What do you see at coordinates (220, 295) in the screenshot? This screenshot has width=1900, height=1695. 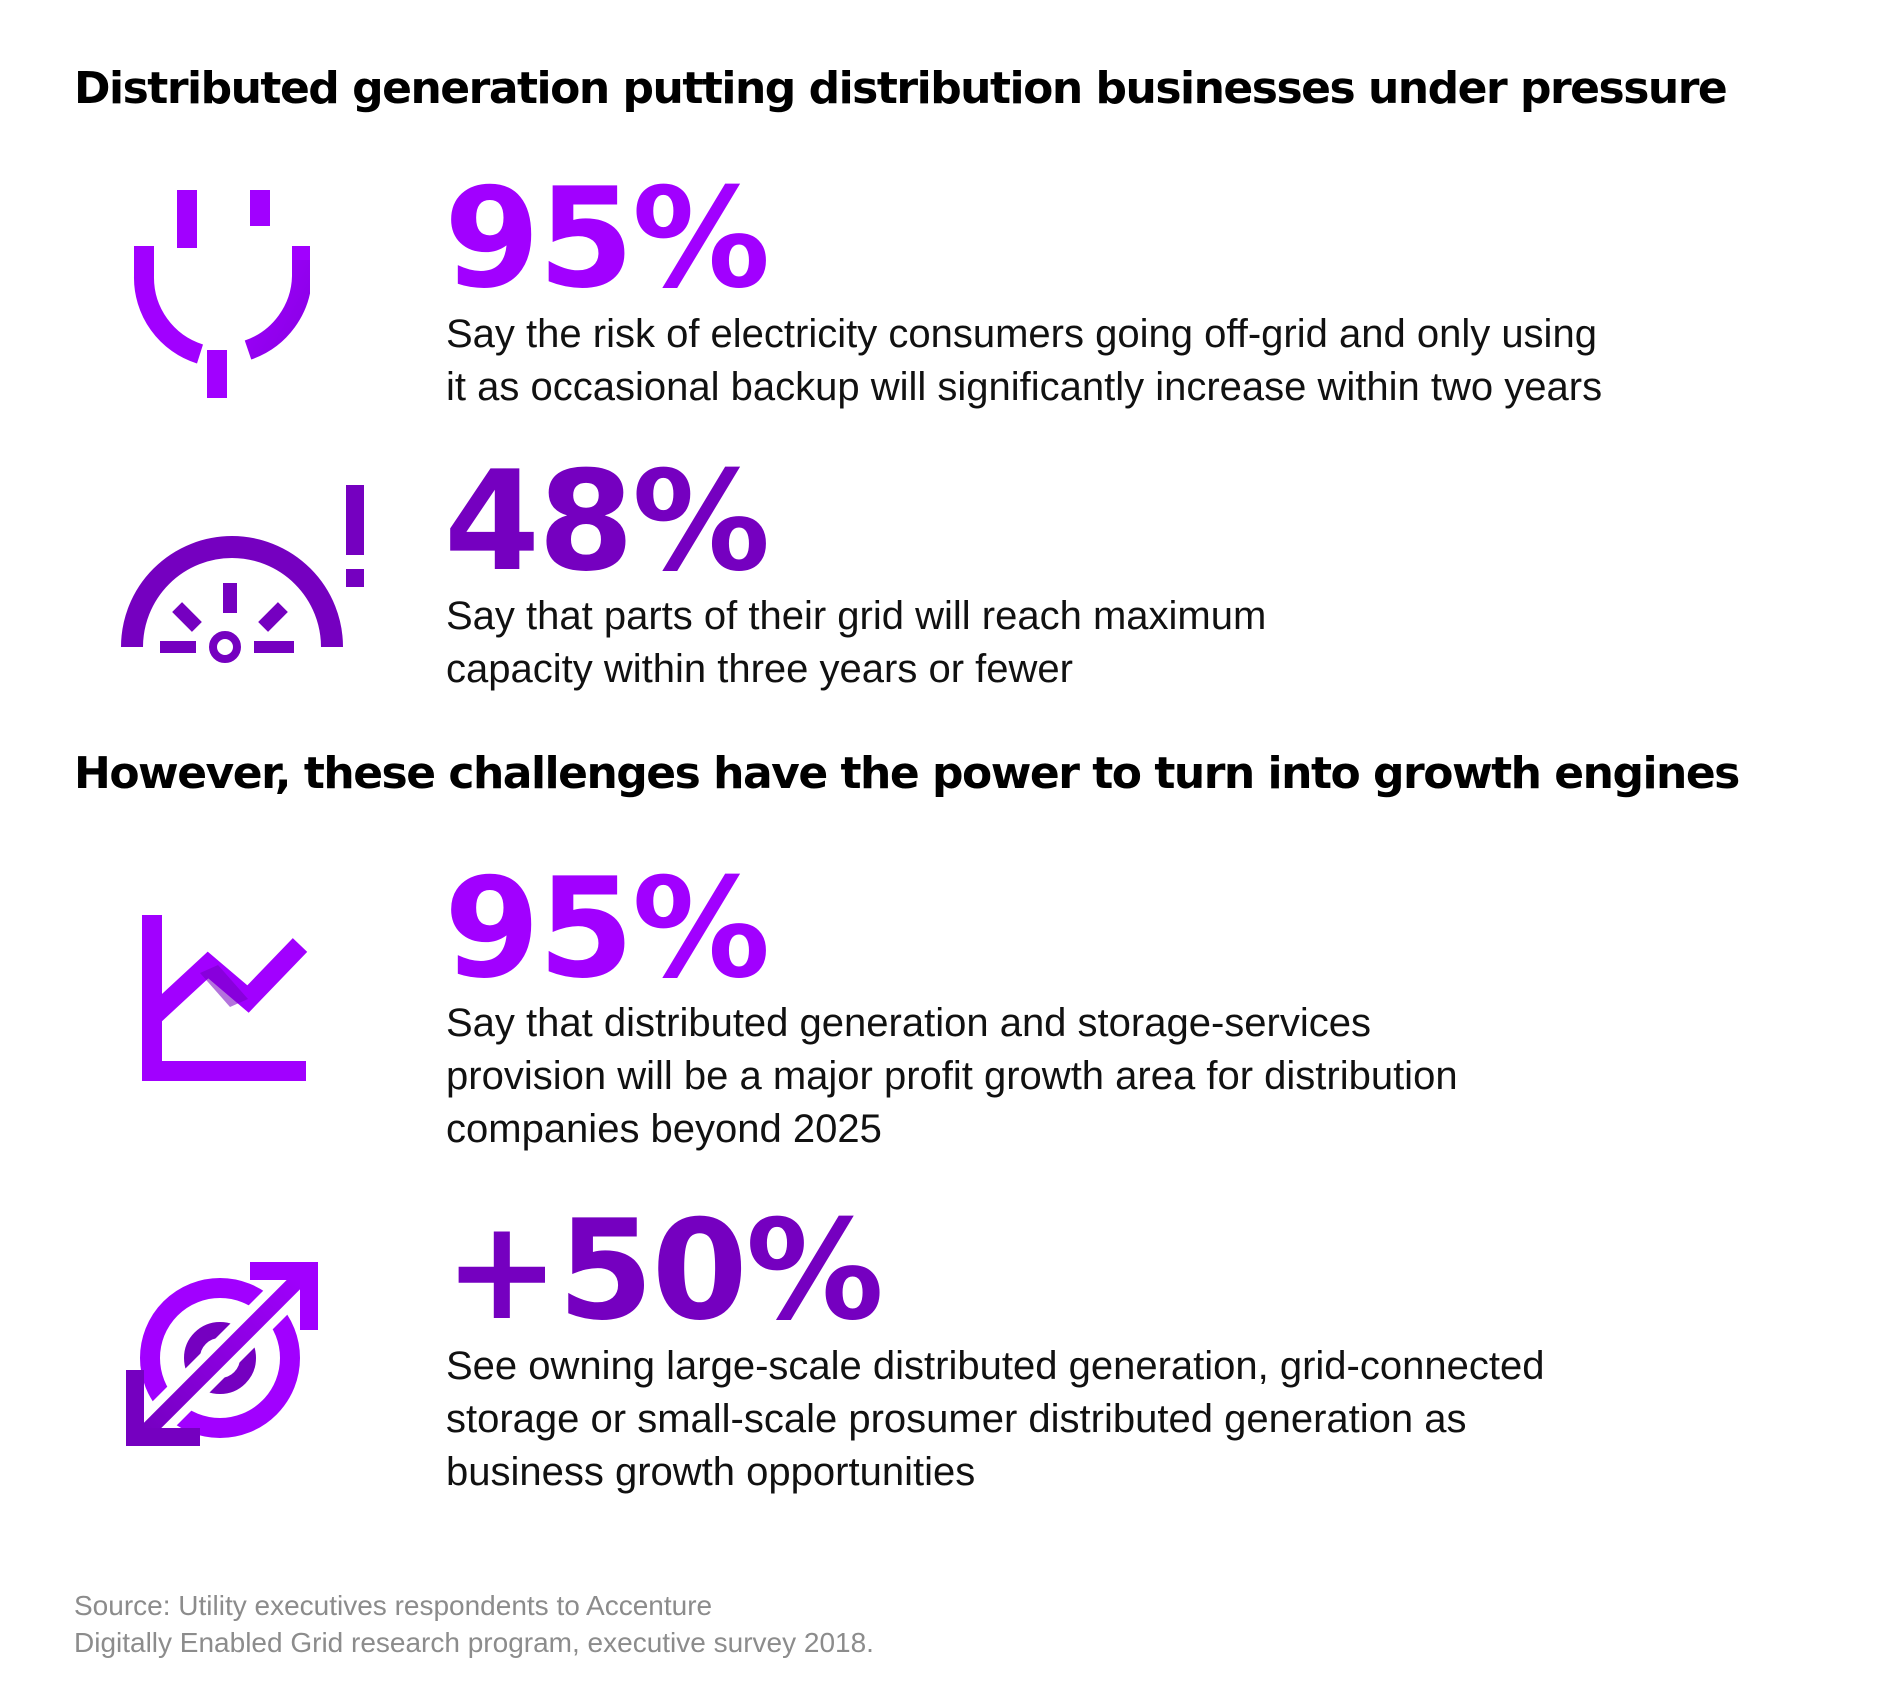 I see `plug-icon` at bounding box center [220, 295].